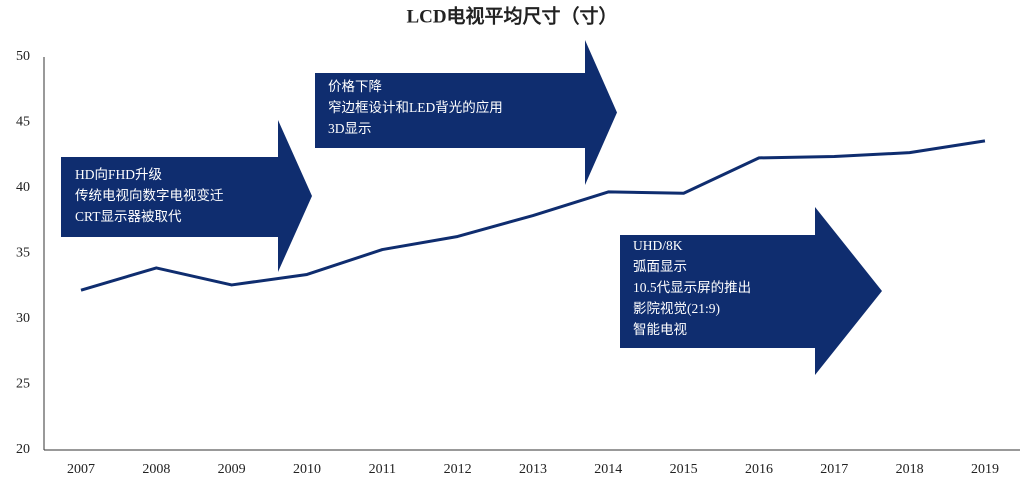  What do you see at coordinates (23, 187) in the screenshot?
I see `y-tick-label: 40` at bounding box center [23, 187].